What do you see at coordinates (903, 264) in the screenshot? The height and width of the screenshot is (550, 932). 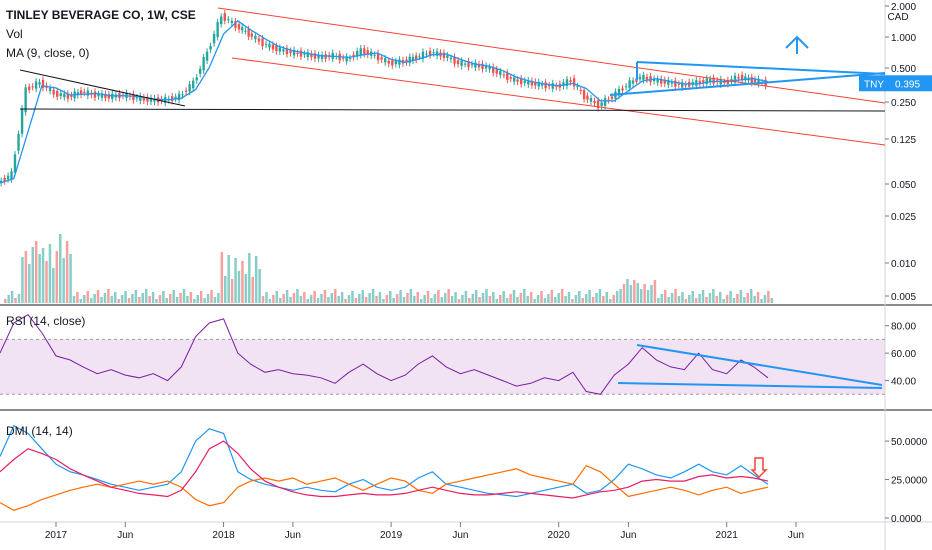 I see `price-tick-label: 0.010` at bounding box center [903, 264].